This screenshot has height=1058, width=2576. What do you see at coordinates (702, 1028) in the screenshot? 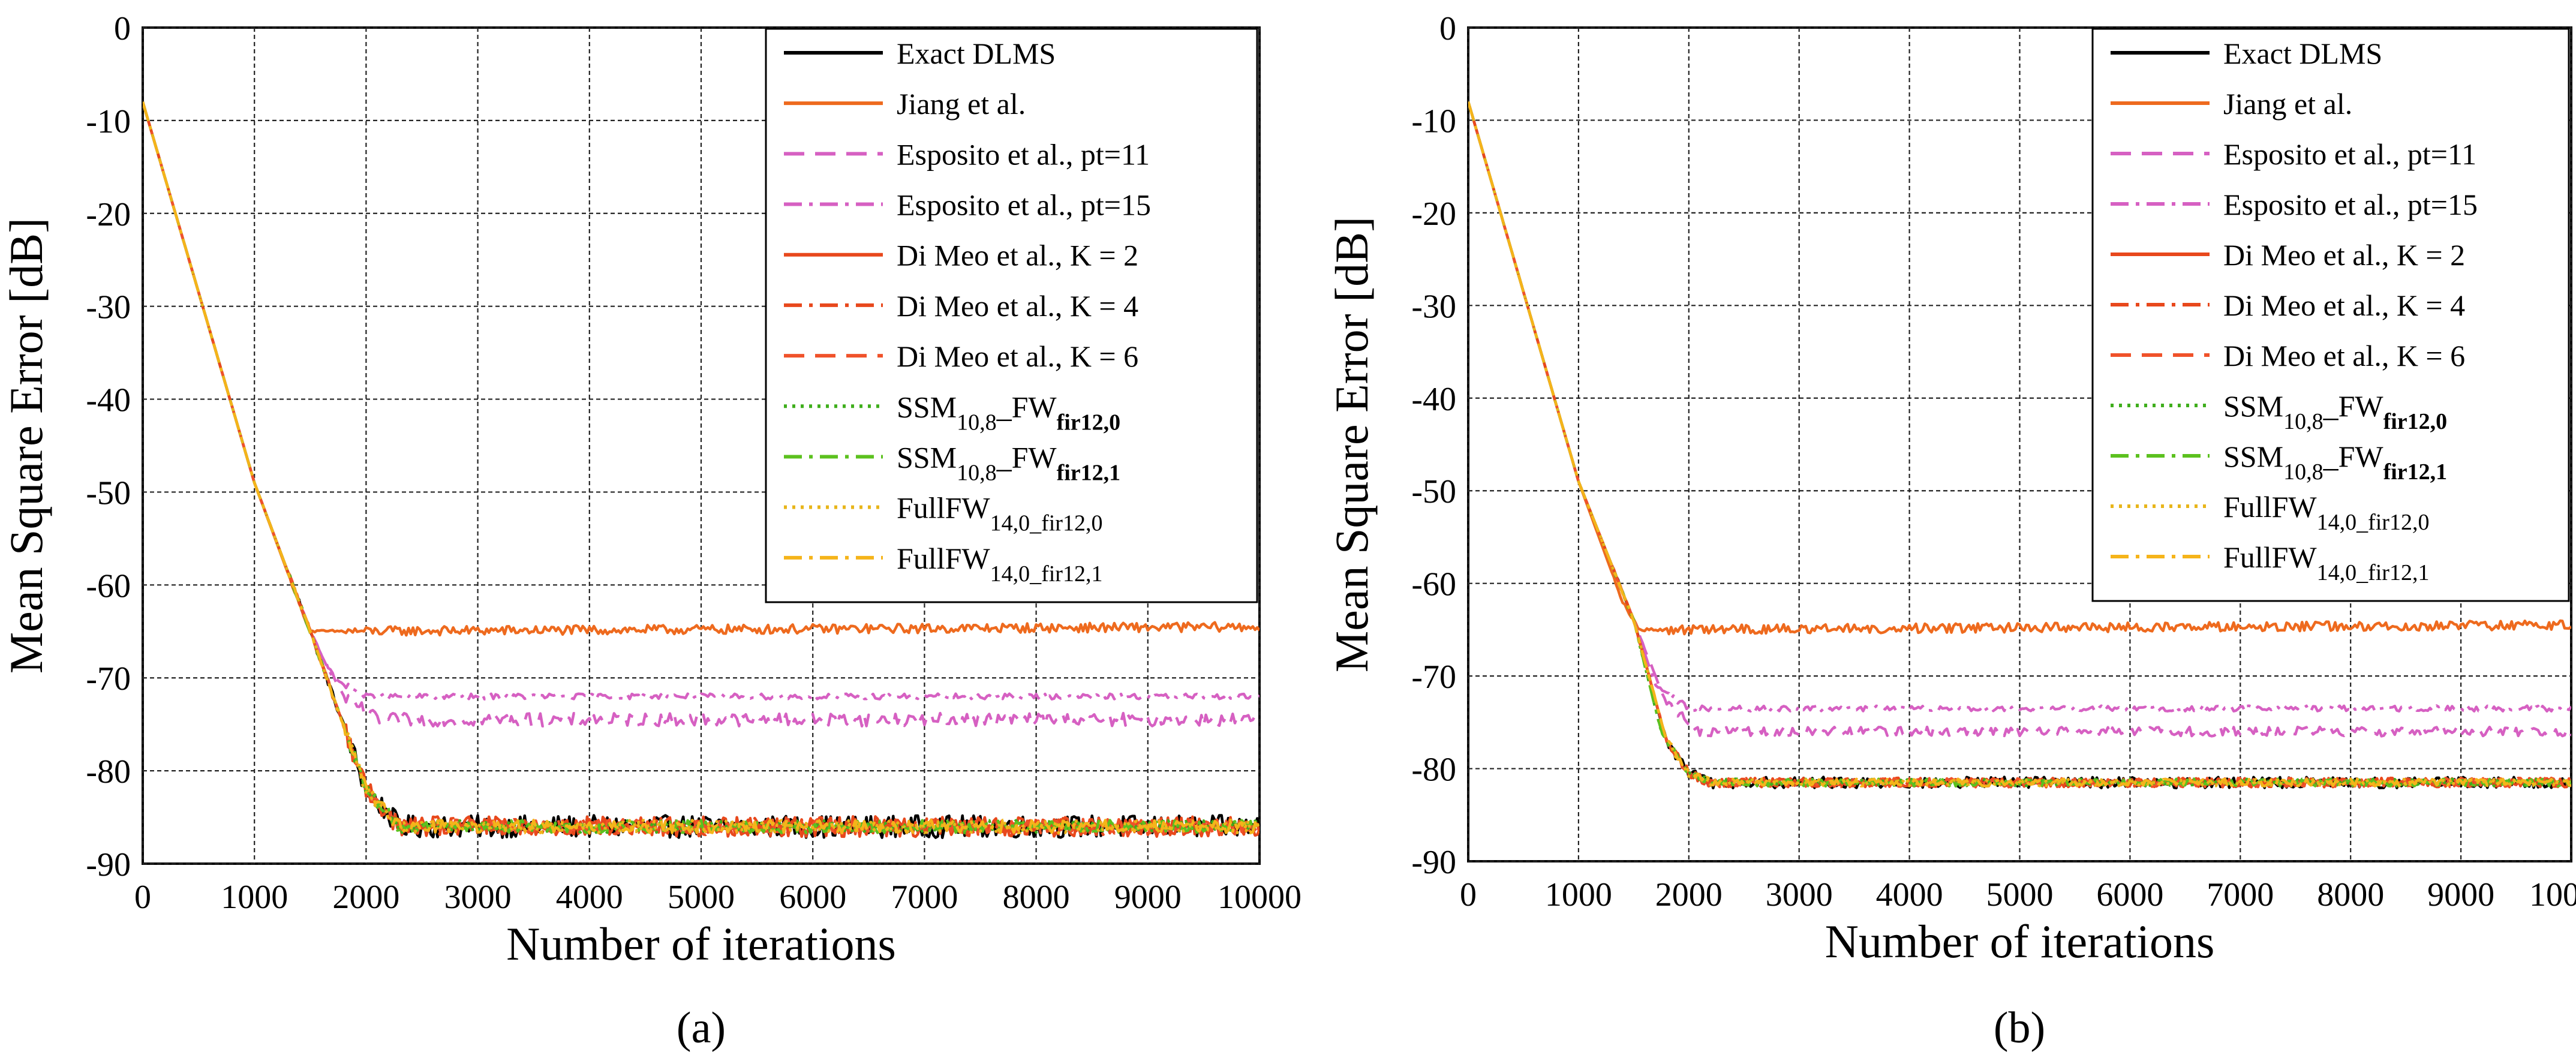
I see `panel-caption: (a)` at bounding box center [702, 1028].